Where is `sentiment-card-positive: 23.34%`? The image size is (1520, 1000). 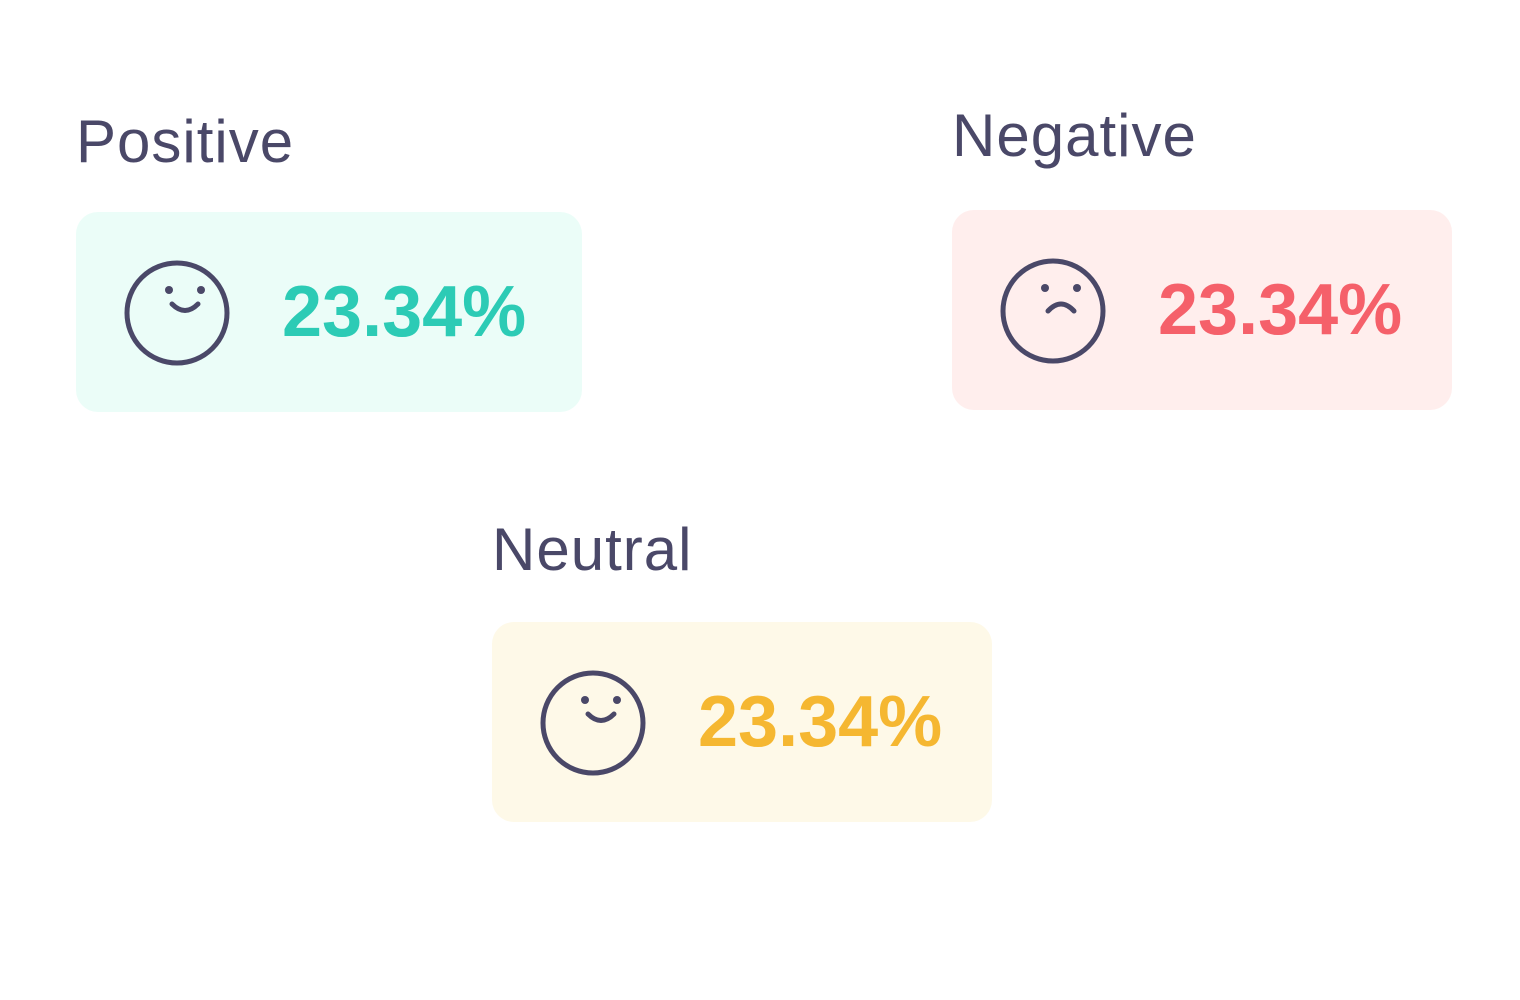
sentiment-card-positive: 23.34% is located at coordinates (329, 312).